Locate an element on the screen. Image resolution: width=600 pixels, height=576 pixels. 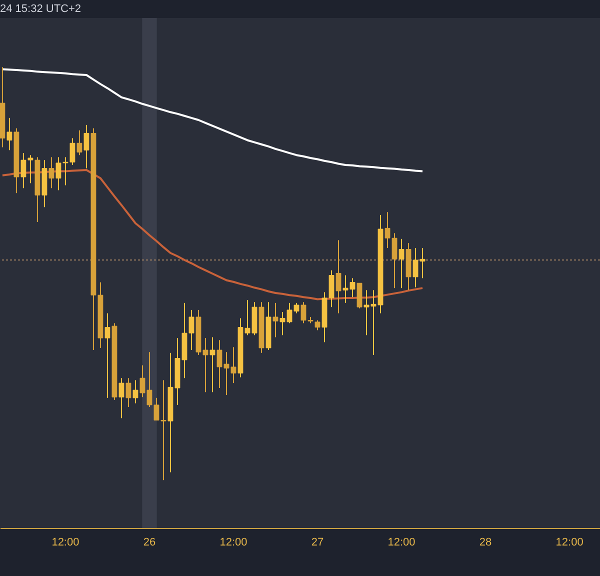
text: 24 15:32 UTC+2 is located at coordinates (41, 9).